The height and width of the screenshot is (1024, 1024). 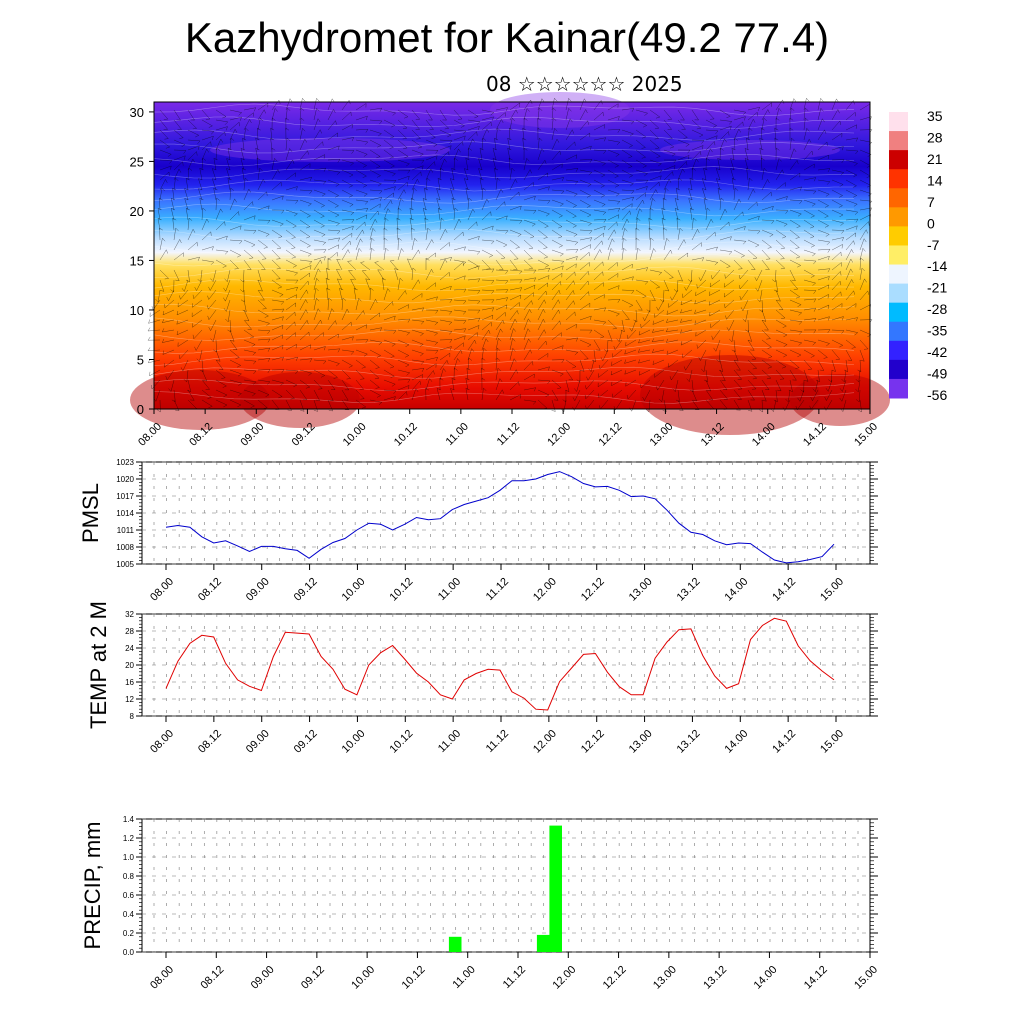 I want to click on x-tick-label: 09.00, so click(x=258, y=590).